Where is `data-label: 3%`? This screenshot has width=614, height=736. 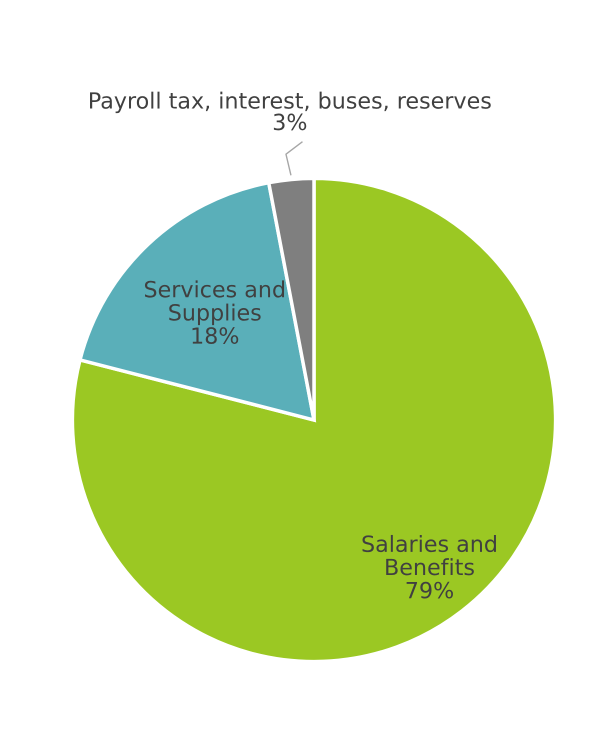
data-label: 3% is located at coordinates (290, 122).